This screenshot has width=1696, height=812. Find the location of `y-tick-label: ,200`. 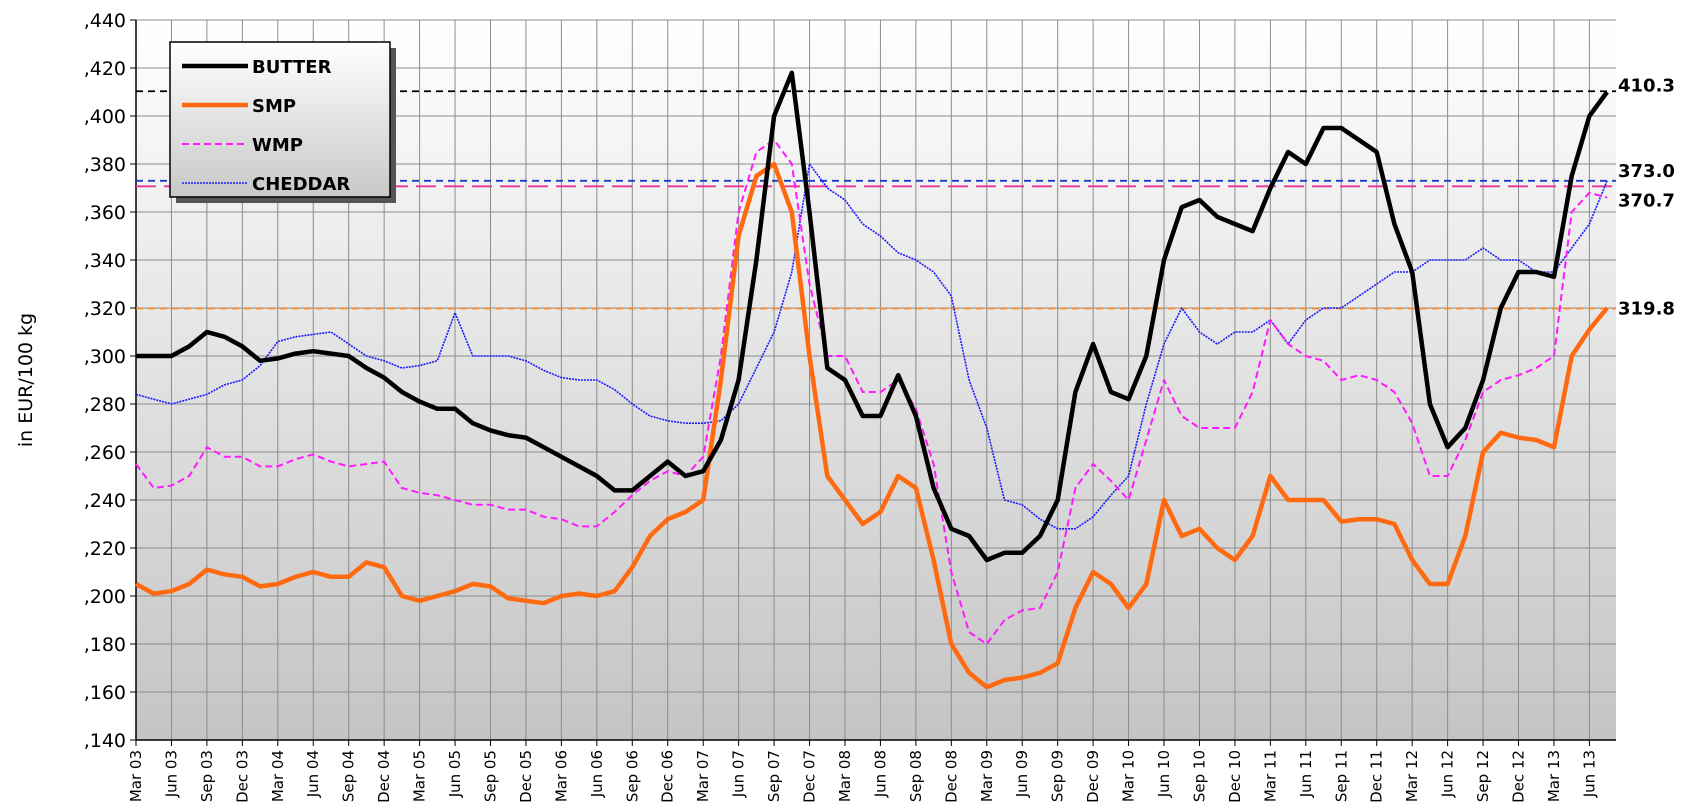

y-tick-label: ,200 is located at coordinates (105, 597).